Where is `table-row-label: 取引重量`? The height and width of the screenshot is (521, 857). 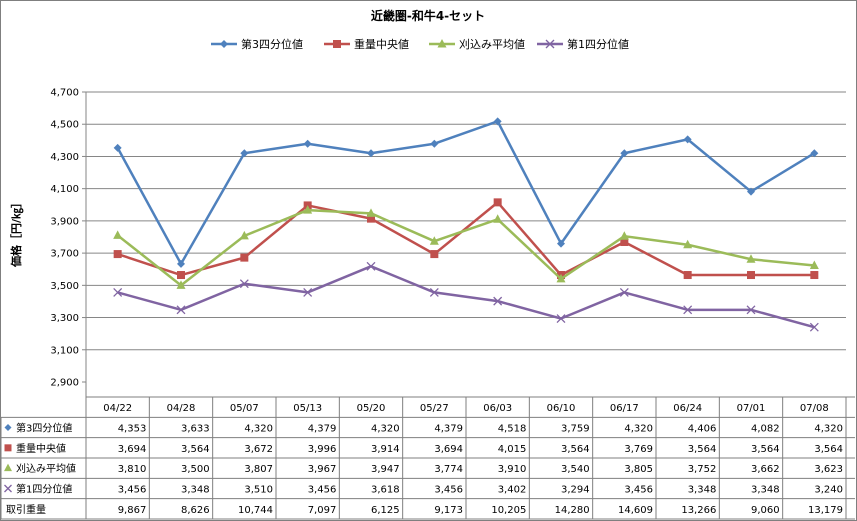 table-row-label: 取引重量 is located at coordinates (26, 509).